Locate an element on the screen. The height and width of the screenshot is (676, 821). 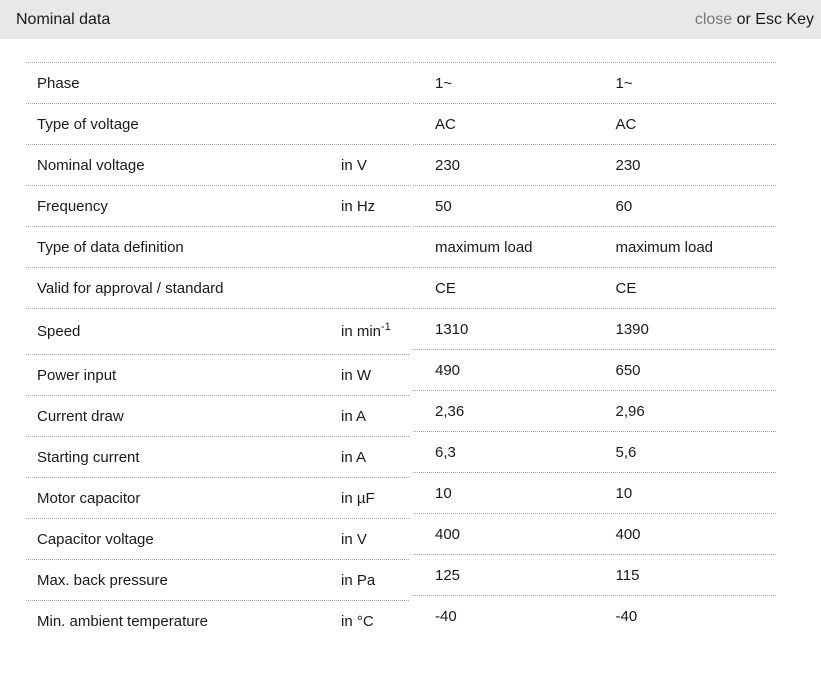
row-value-1: maximum load is located at coordinates (484, 247).